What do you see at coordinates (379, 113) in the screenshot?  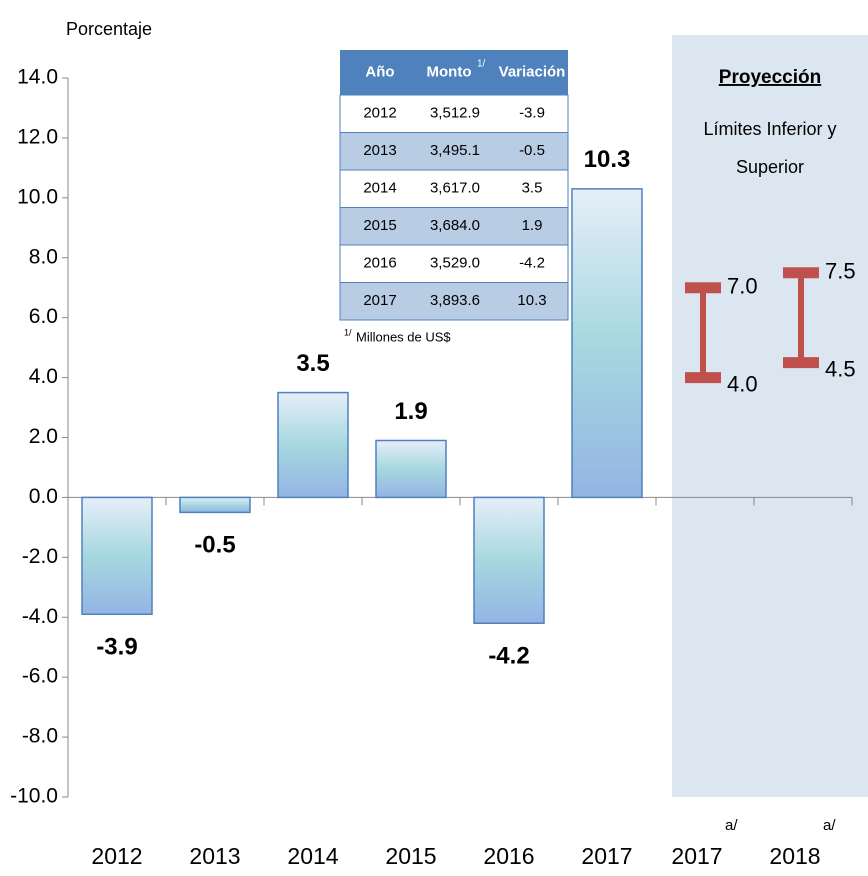 I see `table-cell: 2012` at bounding box center [379, 113].